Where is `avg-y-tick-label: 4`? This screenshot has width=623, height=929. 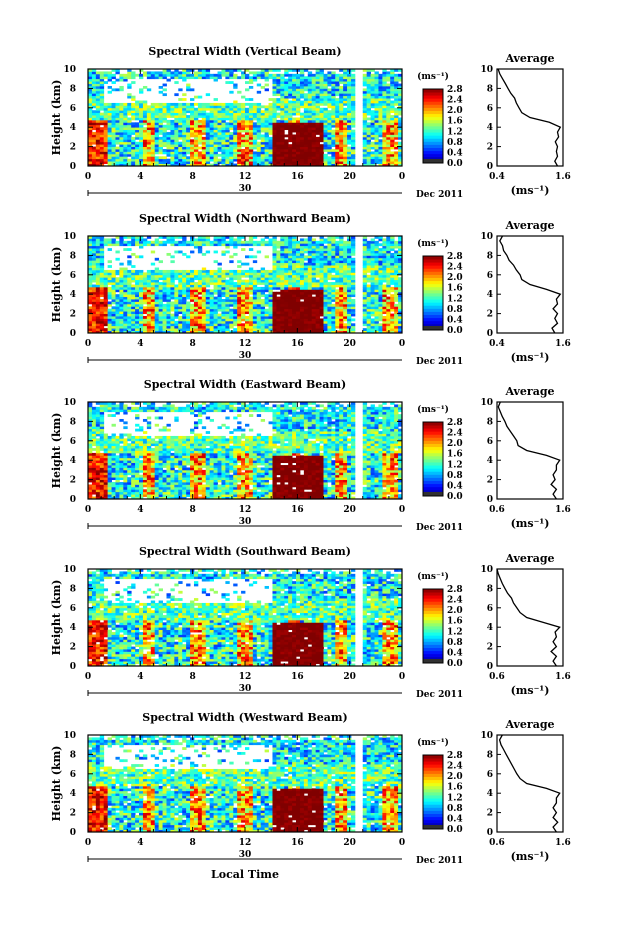 avg-y-tick-label: 4 is located at coordinates (490, 295).